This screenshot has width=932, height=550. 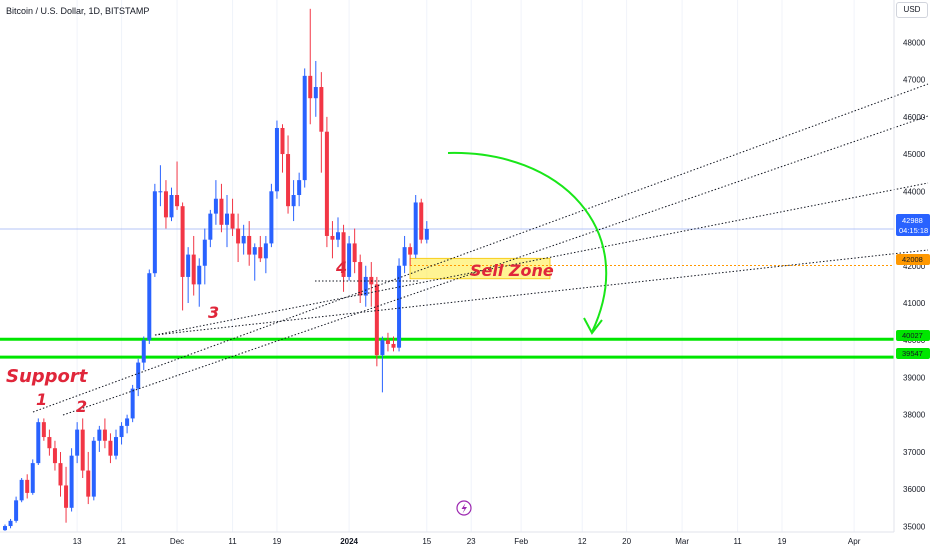 What do you see at coordinates (77, 541) in the screenshot?
I see `time-tick: 13` at bounding box center [77, 541].